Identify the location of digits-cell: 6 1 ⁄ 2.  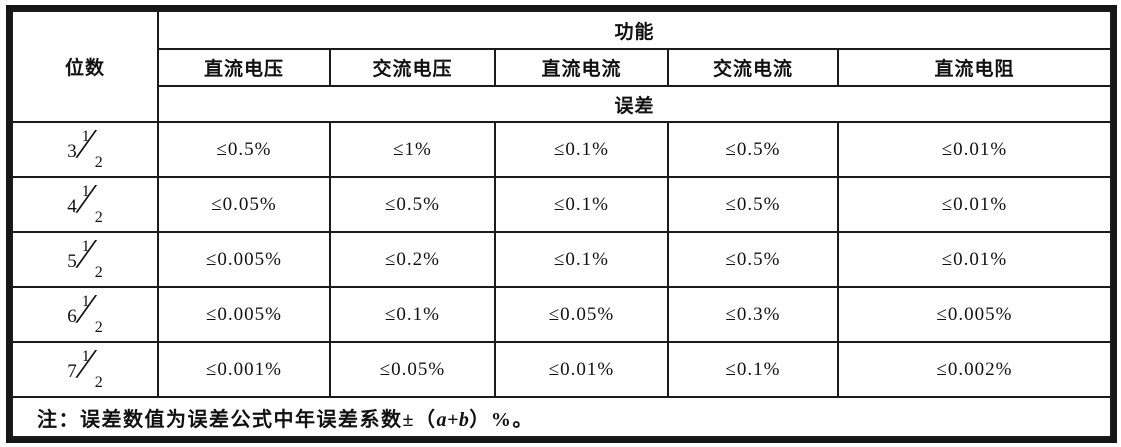
(85, 314).